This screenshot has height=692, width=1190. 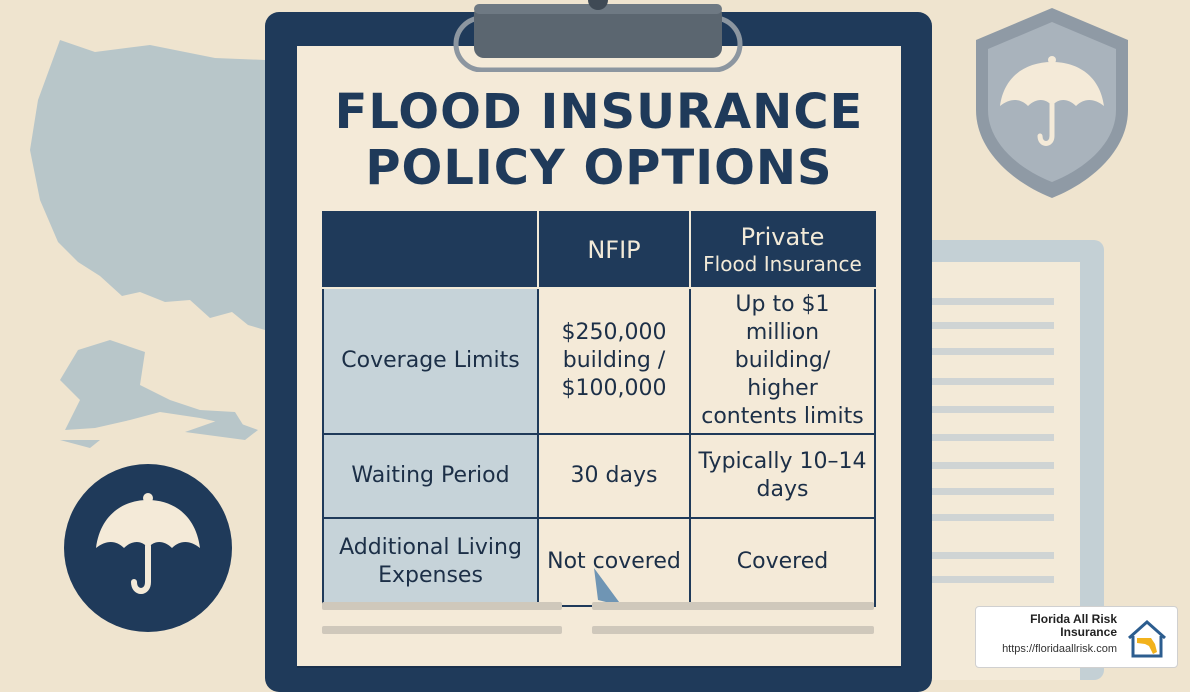 What do you see at coordinates (430, 476) in the screenshot?
I see `row-label: Waiting Period` at bounding box center [430, 476].